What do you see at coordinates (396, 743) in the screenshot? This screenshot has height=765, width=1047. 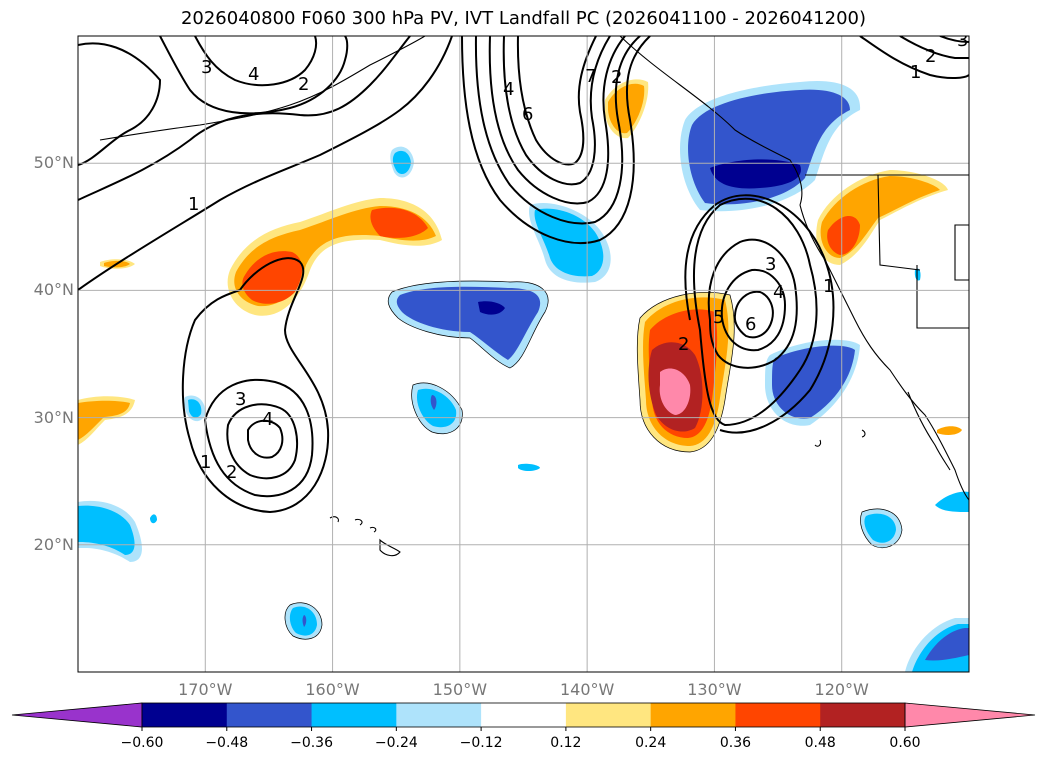 I see `colorbar-tick-label: −0.24` at bounding box center [396, 743].